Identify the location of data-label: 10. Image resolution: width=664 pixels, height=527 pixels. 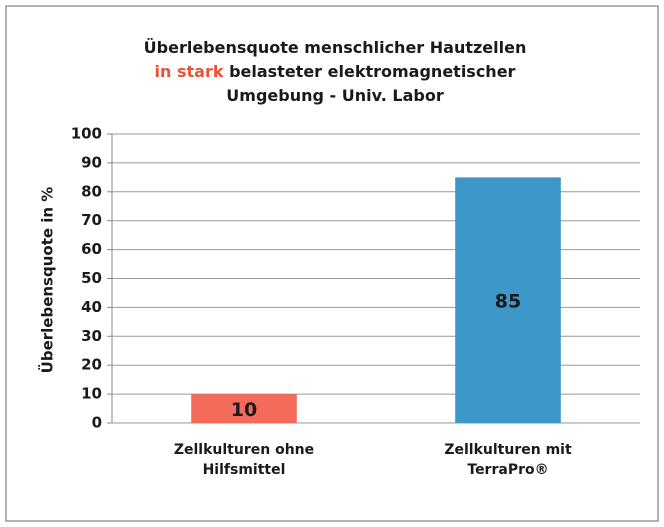
(244, 410).